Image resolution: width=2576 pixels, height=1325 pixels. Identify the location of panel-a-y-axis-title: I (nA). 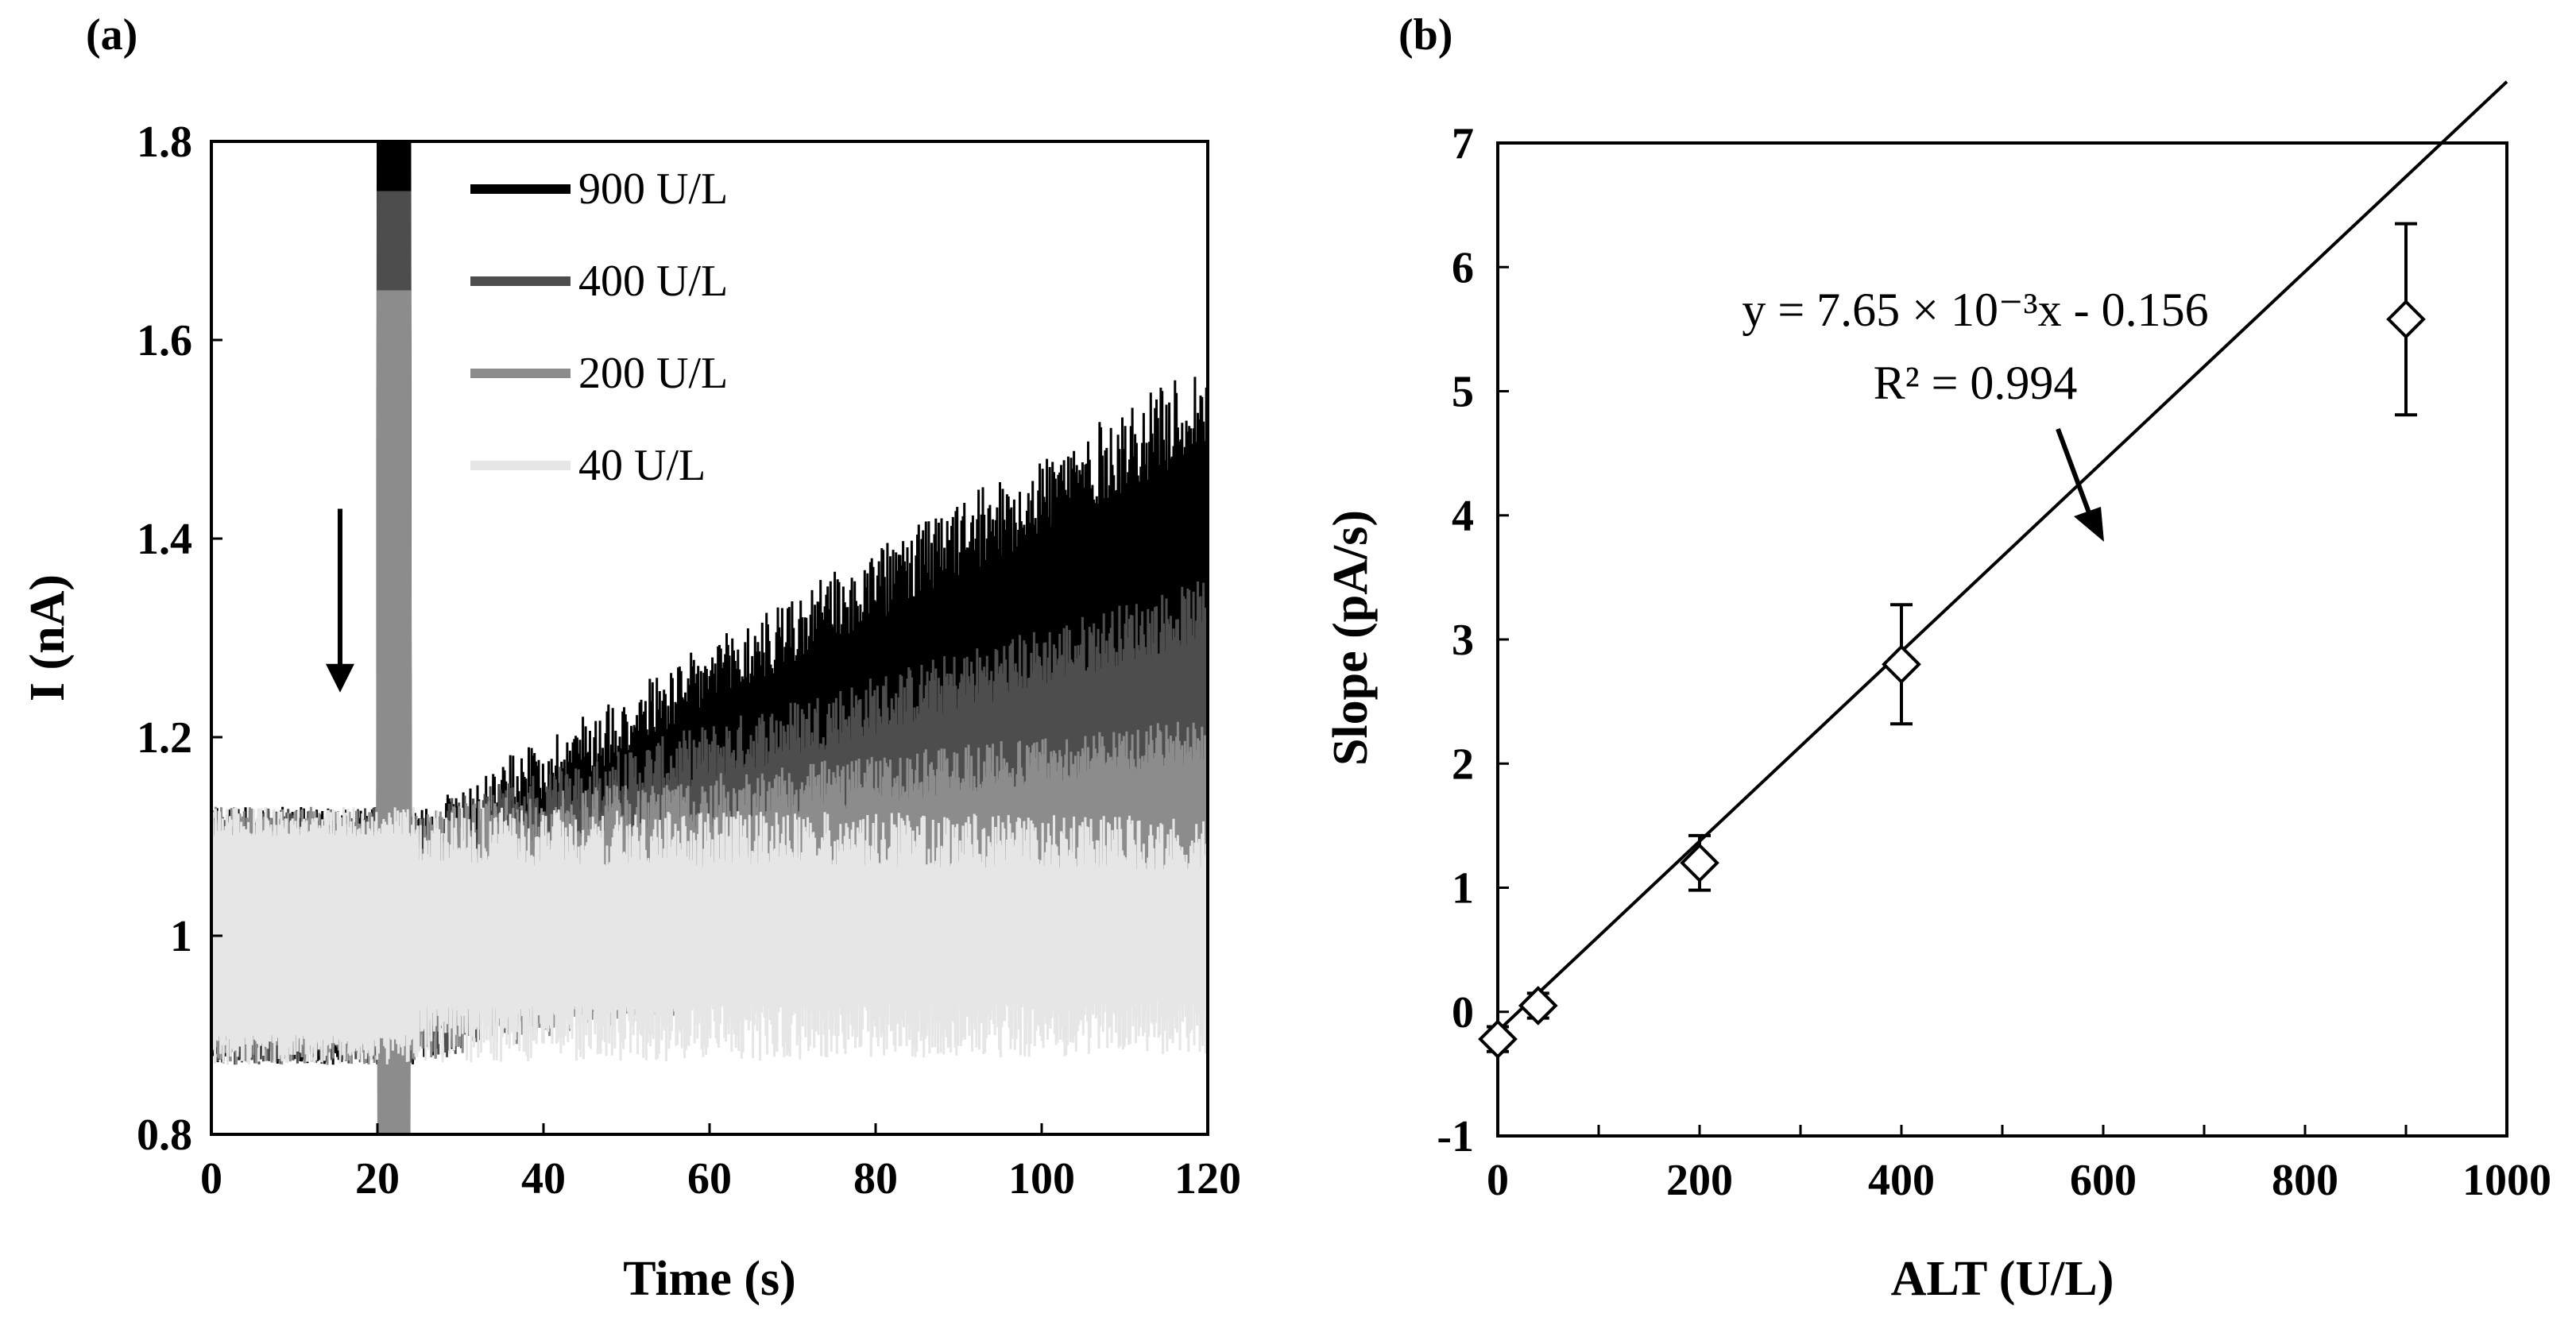
(48, 637).